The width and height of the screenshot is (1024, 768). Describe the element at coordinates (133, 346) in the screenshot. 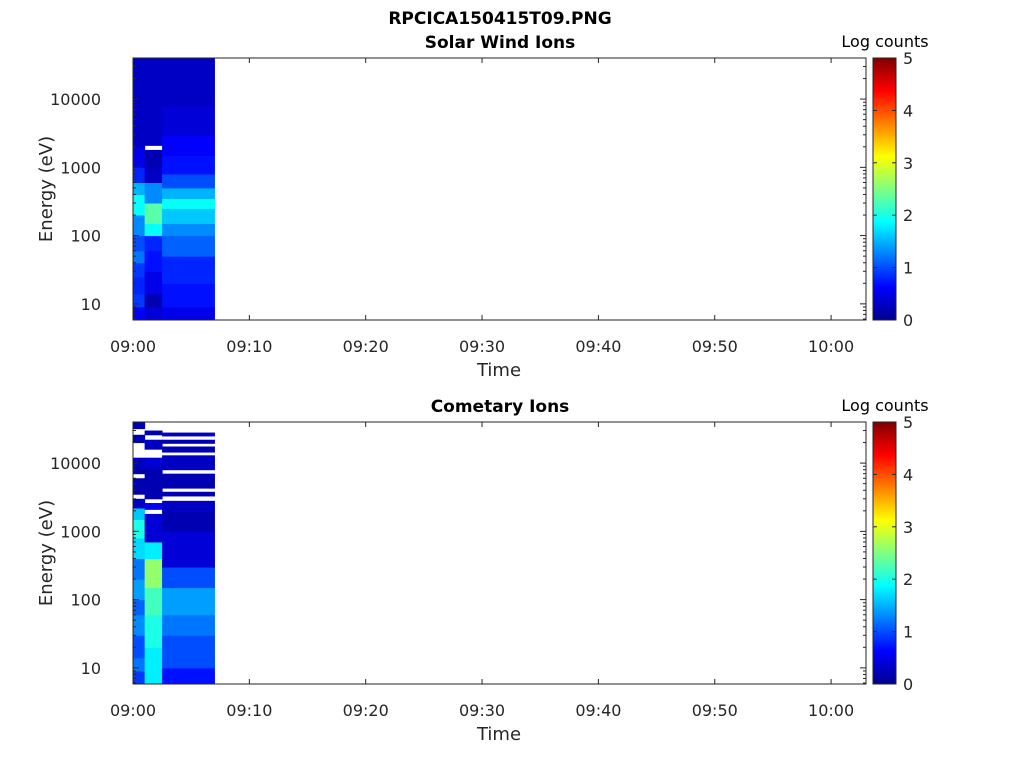

I see `x-tick-label: 09:00` at that location.